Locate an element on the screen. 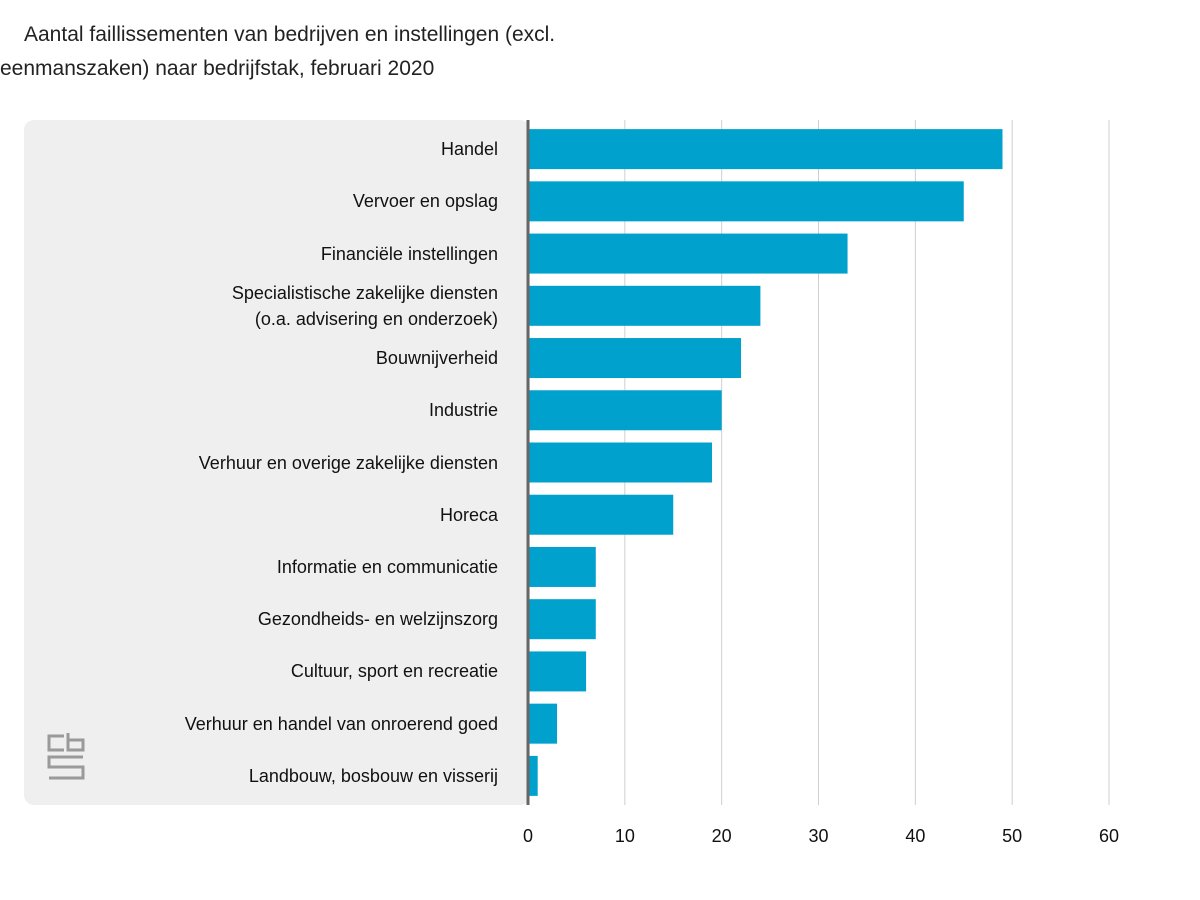 This screenshot has width=1200, height=900. y-tick-label: Handel is located at coordinates (469, 149).